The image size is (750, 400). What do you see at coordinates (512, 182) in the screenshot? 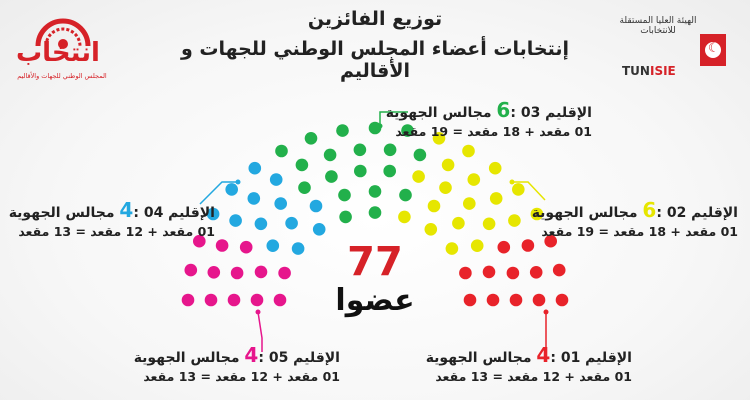
I see `leader-dot-r02` at bounding box center [512, 182].